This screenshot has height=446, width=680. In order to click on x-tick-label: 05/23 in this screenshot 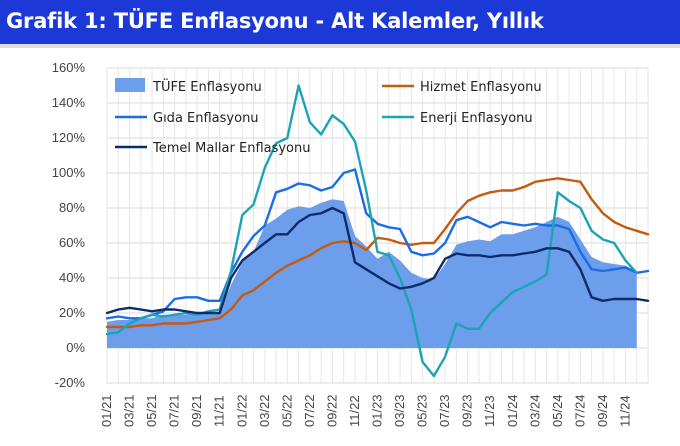, I will do `click(422, 410)`.